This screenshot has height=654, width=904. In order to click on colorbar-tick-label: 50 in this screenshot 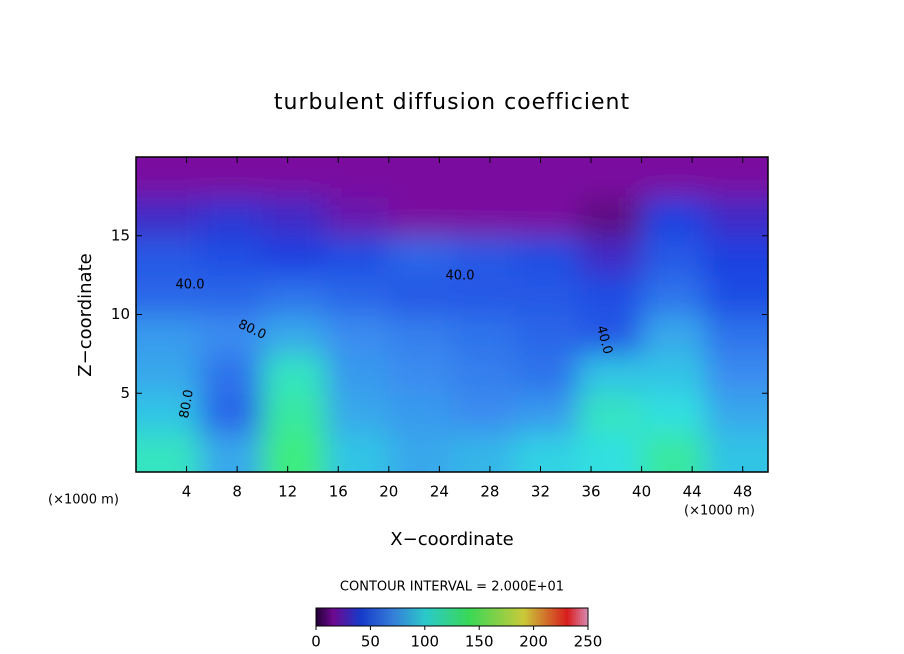, I will do `click(370, 642)`.